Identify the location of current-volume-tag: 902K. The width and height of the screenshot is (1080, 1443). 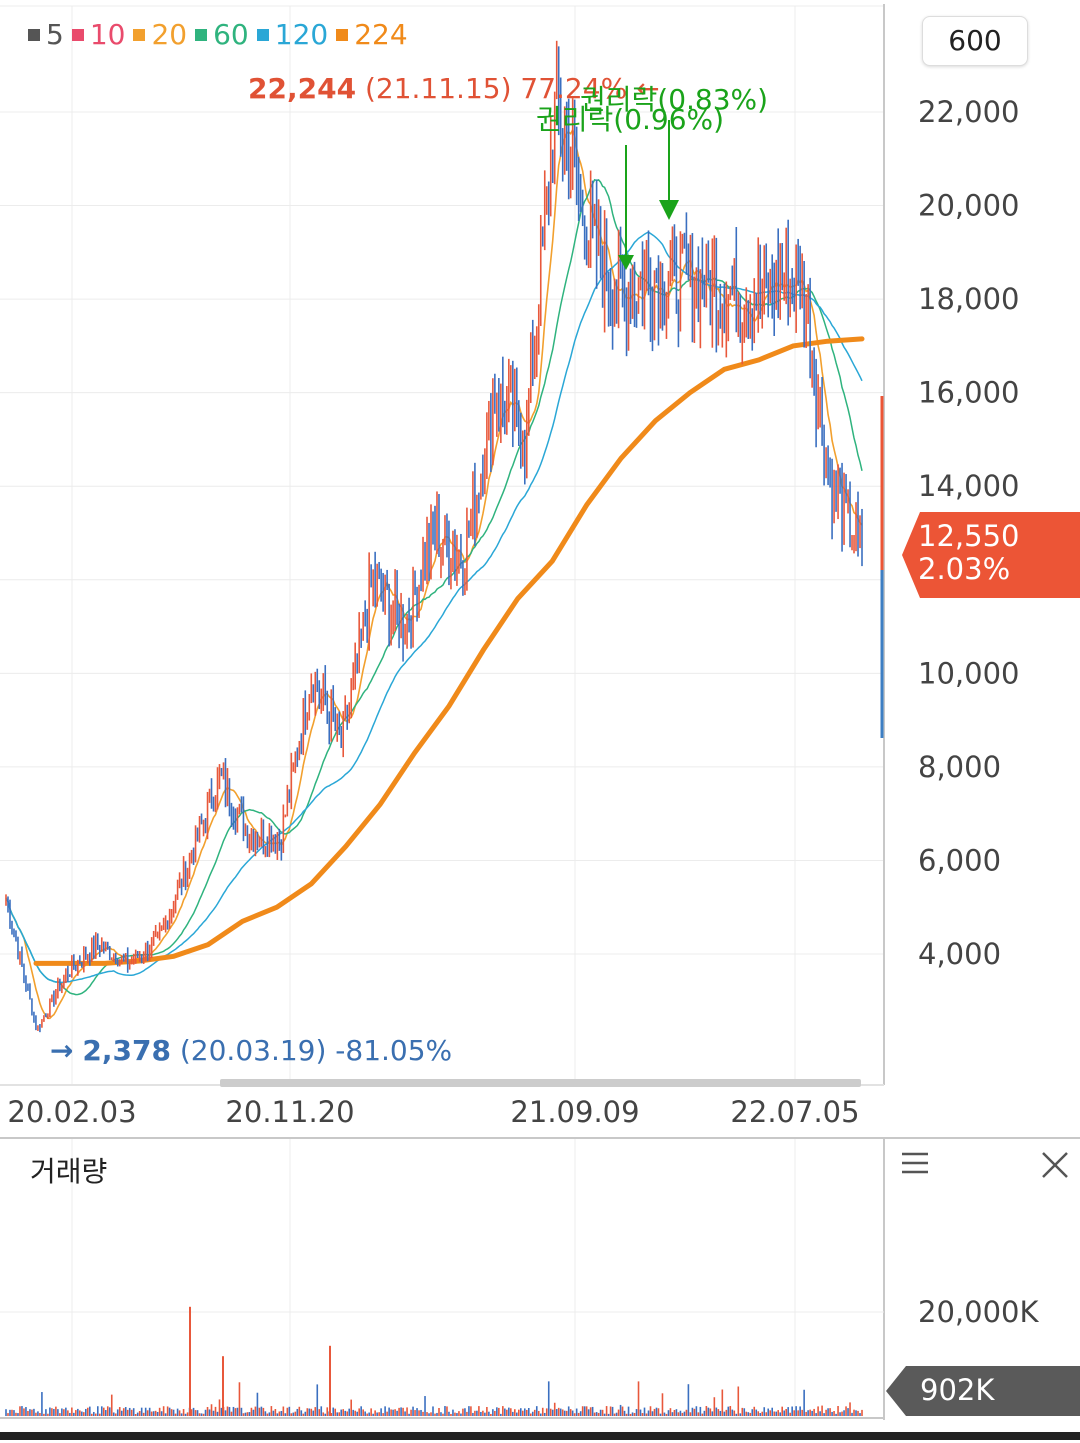
(983, 1391).